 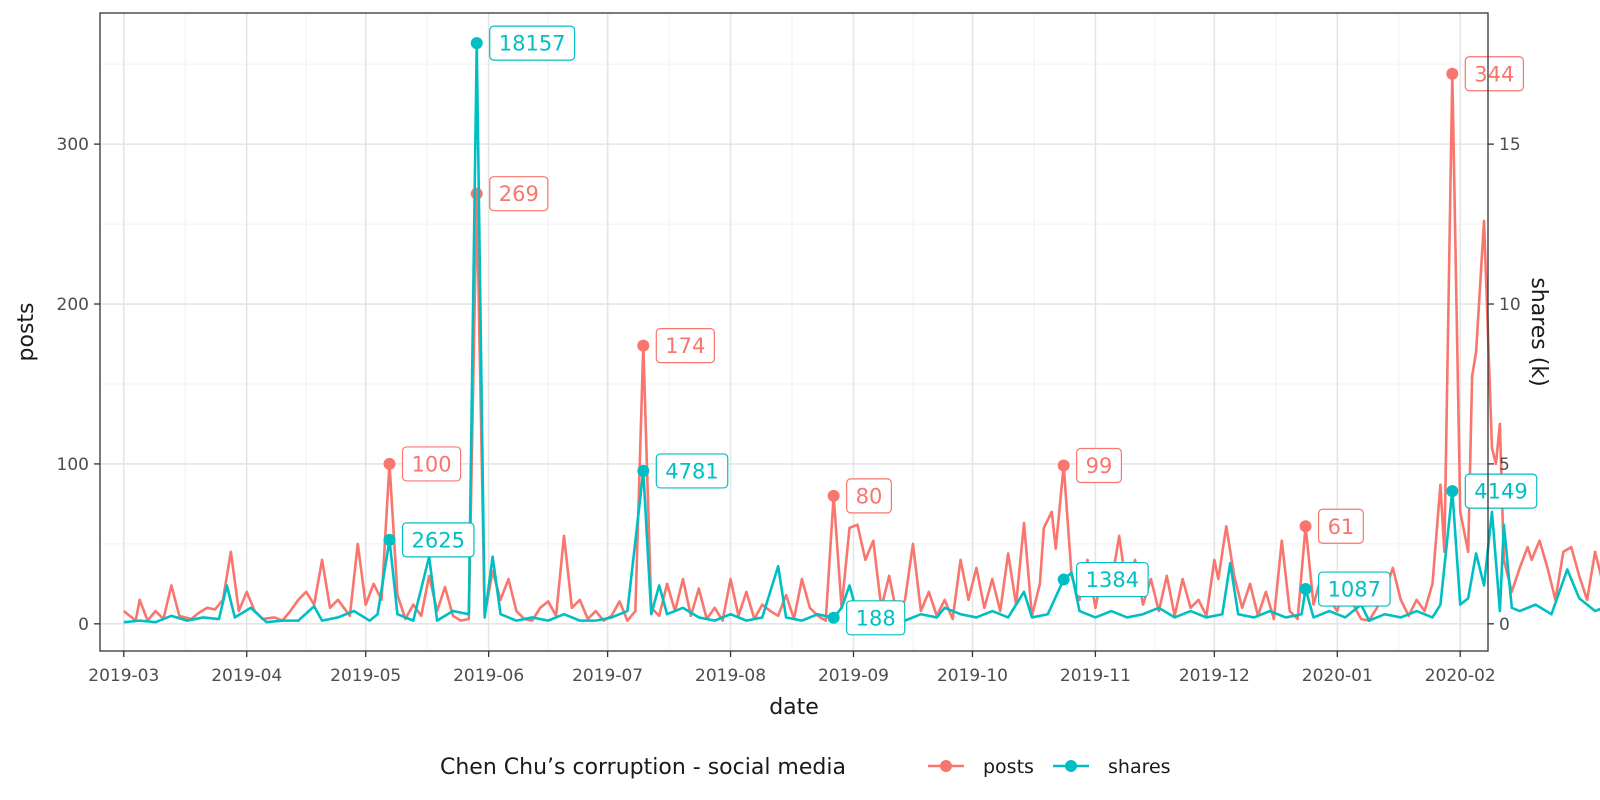 I want to click on callout-shares: 188, so click(x=876, y=618).